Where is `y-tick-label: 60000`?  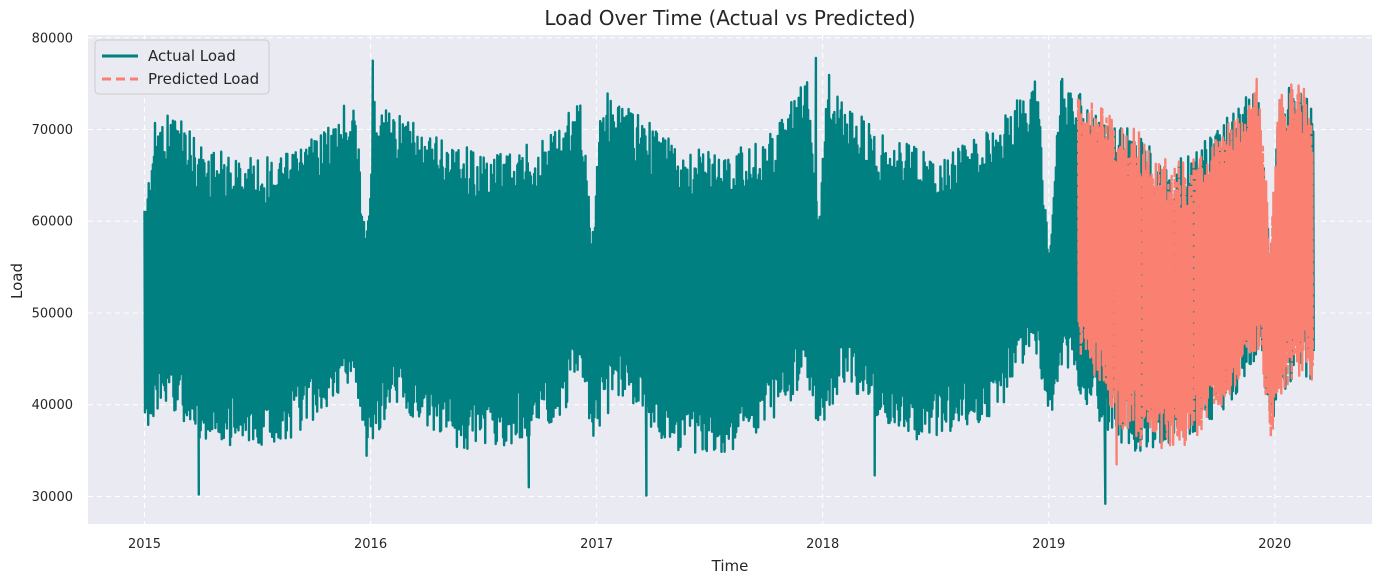
y-tick-label: 60000 is located at coordinates (52, 222).